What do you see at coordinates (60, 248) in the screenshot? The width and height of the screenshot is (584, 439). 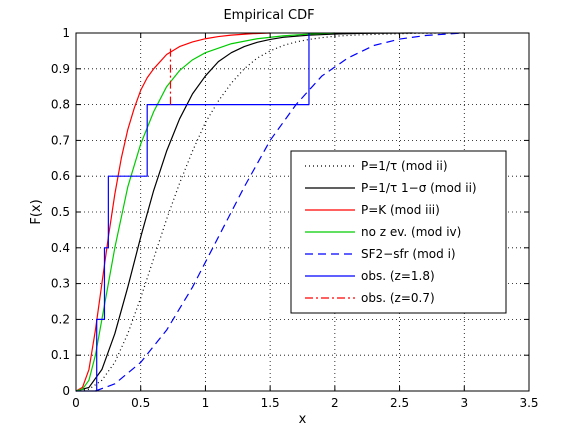 I see `y-tick-label: 0.4` at bounding box center [60, 248].